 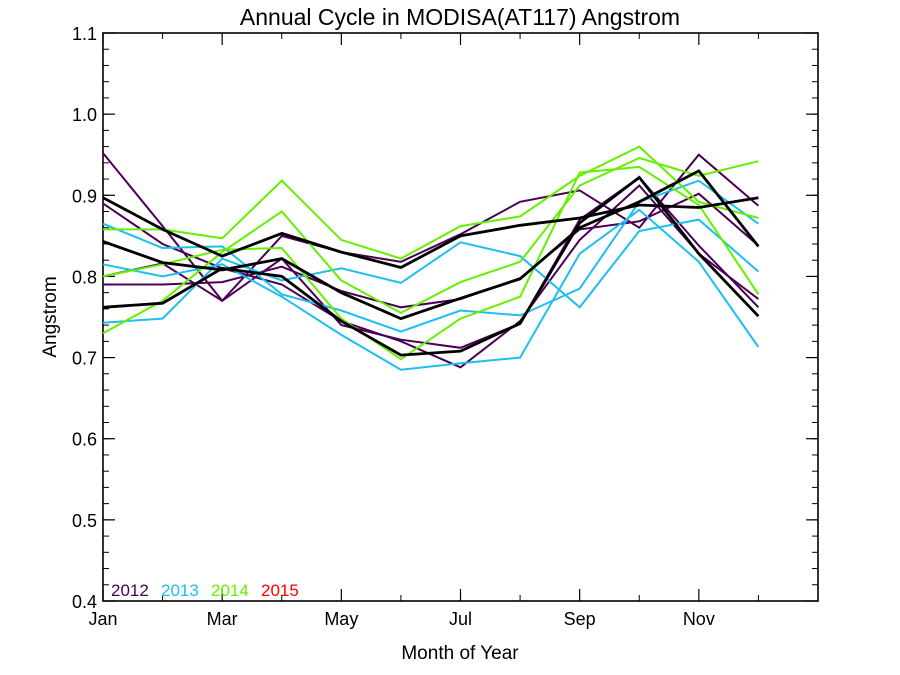 I want to click on y-tick-label: 0.5, so click(x=84, y=521).